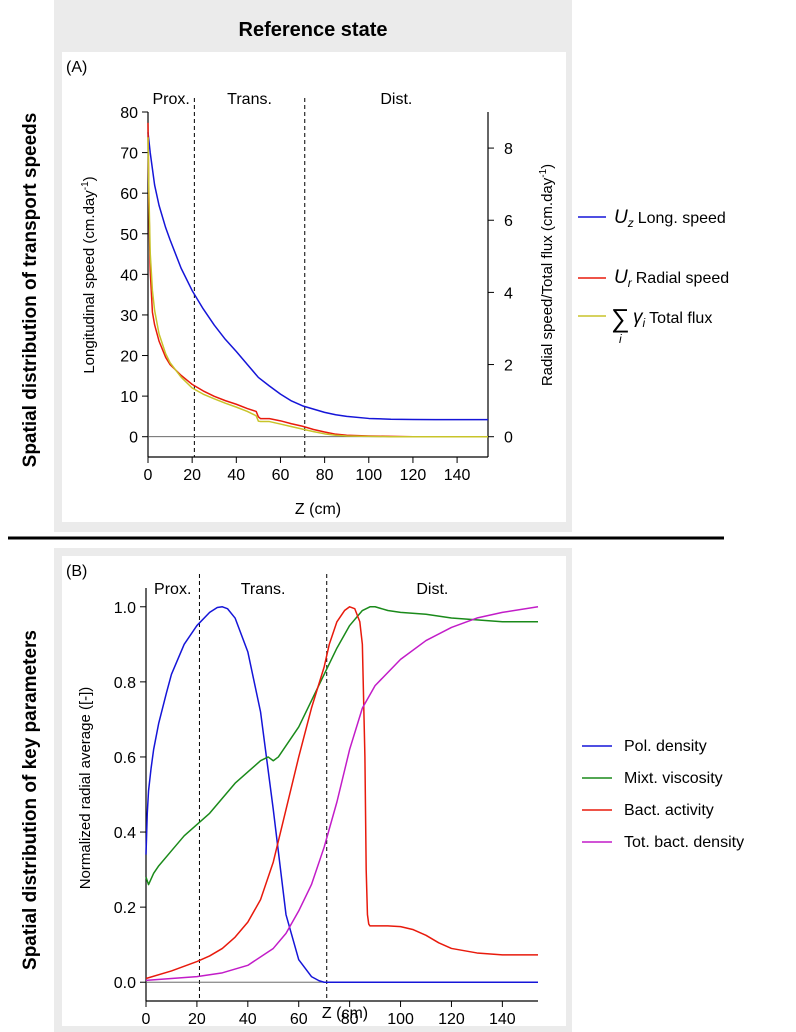 This screenshot has height=1032, width=796. What do you see at coordinates (248, 1019) in the screenshot?
I see `chart-b-x-tick-label: 40` at bounding box center [248, 1019].